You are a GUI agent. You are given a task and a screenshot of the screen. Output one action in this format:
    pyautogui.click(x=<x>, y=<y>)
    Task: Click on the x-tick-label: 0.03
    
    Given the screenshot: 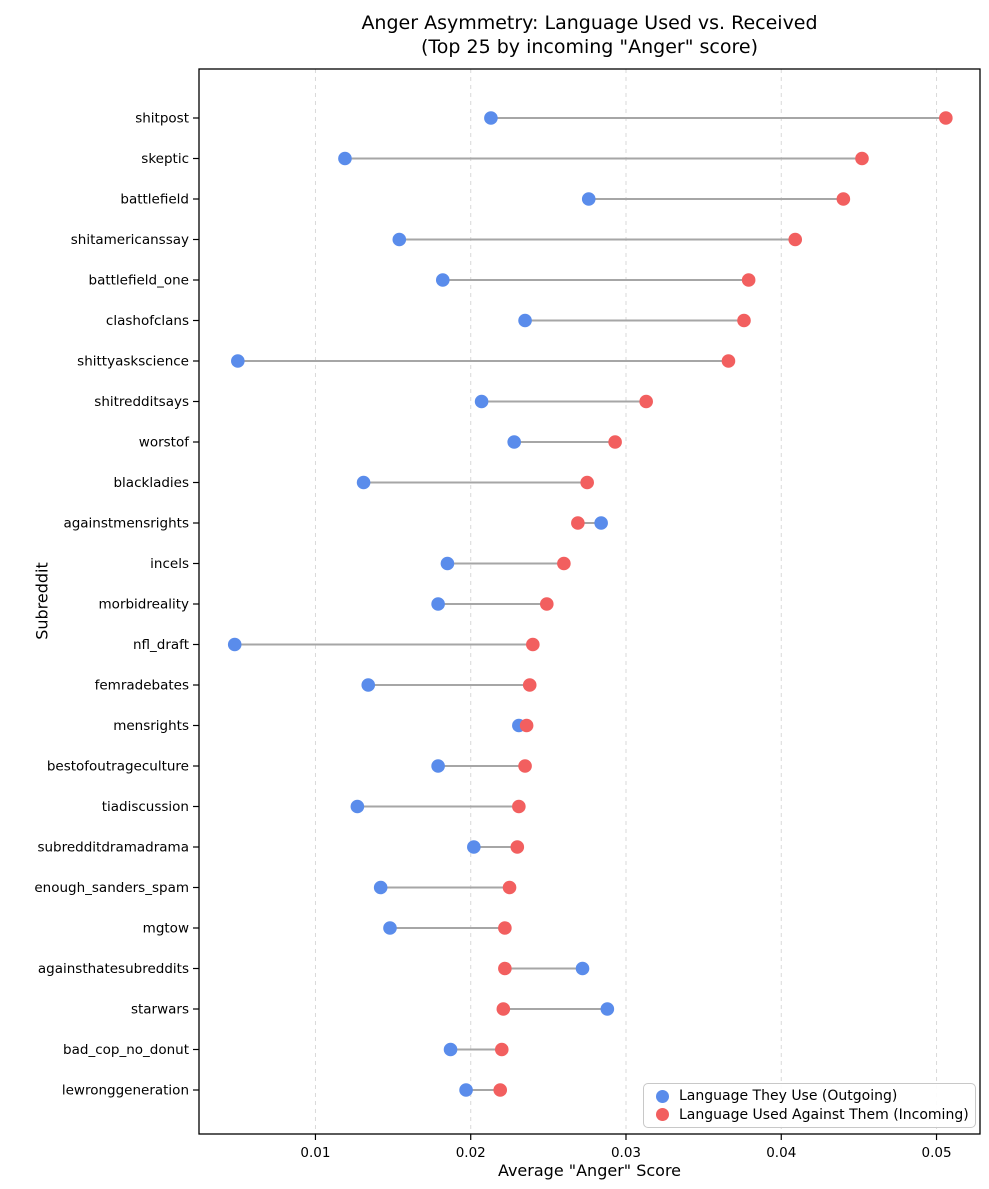 What is the action you would take?
    pyautogui.click(x=626, y=1153)
    